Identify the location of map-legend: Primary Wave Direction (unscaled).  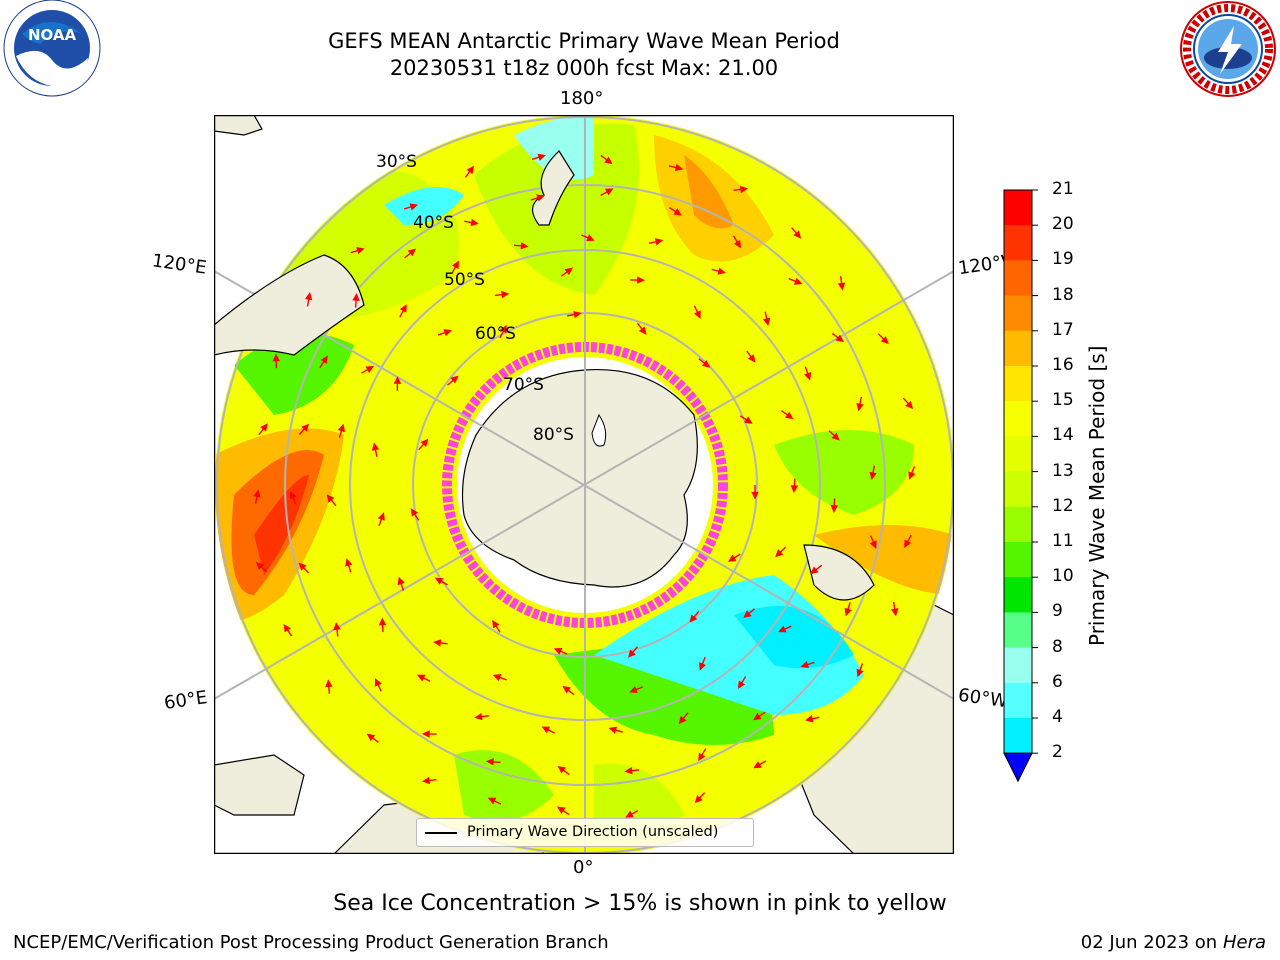
(585, 832).